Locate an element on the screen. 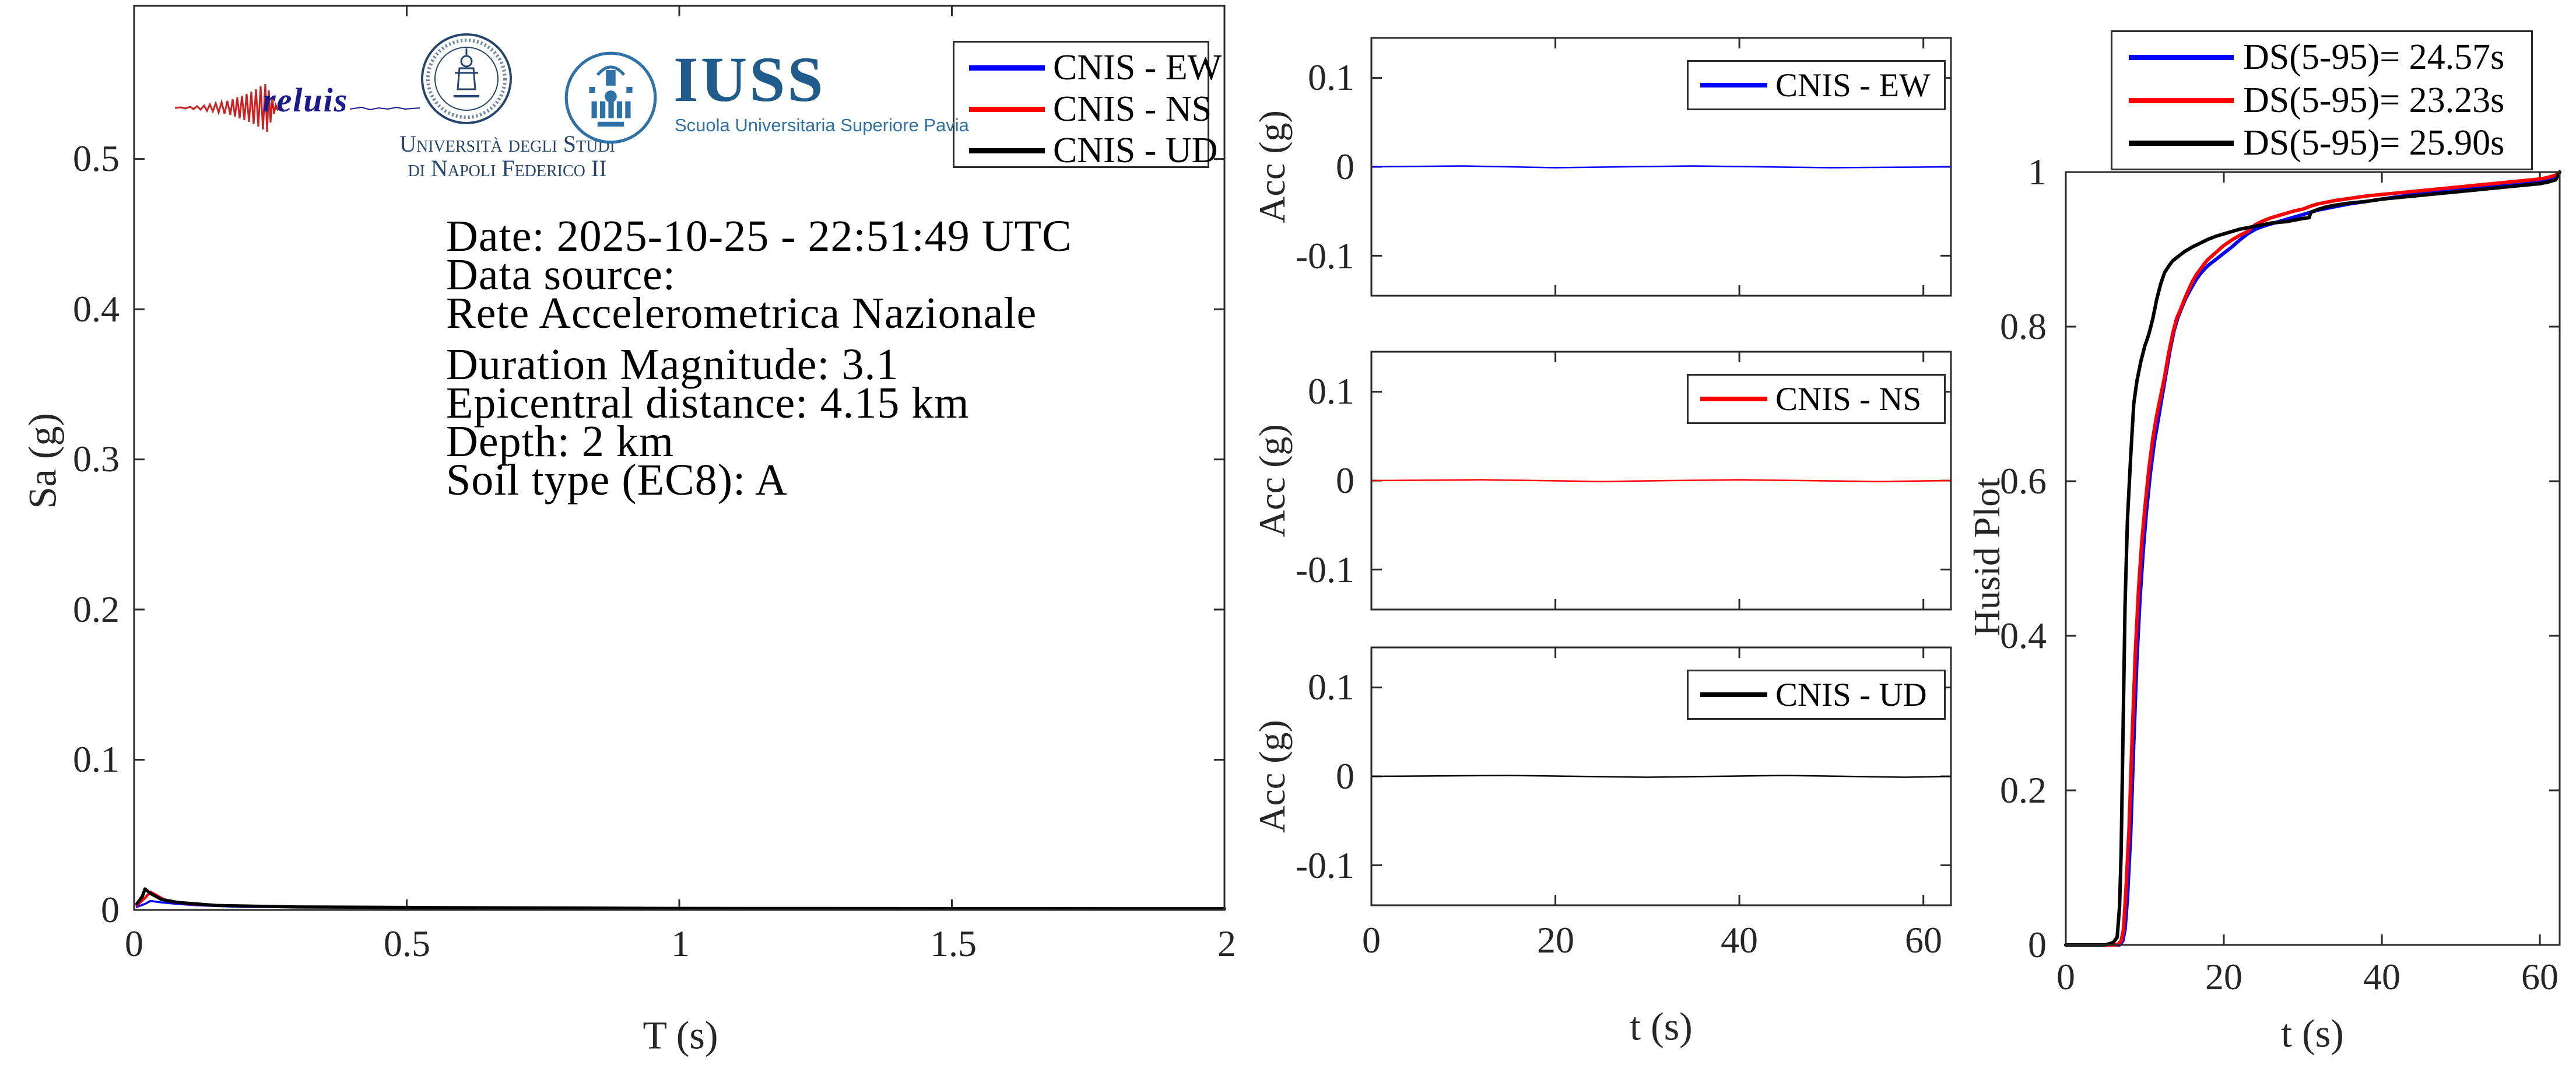 This screenshot has height=1082, width=2576. acc-ew-ylabel: Acc (g) is located at coordinates (1272, 166).